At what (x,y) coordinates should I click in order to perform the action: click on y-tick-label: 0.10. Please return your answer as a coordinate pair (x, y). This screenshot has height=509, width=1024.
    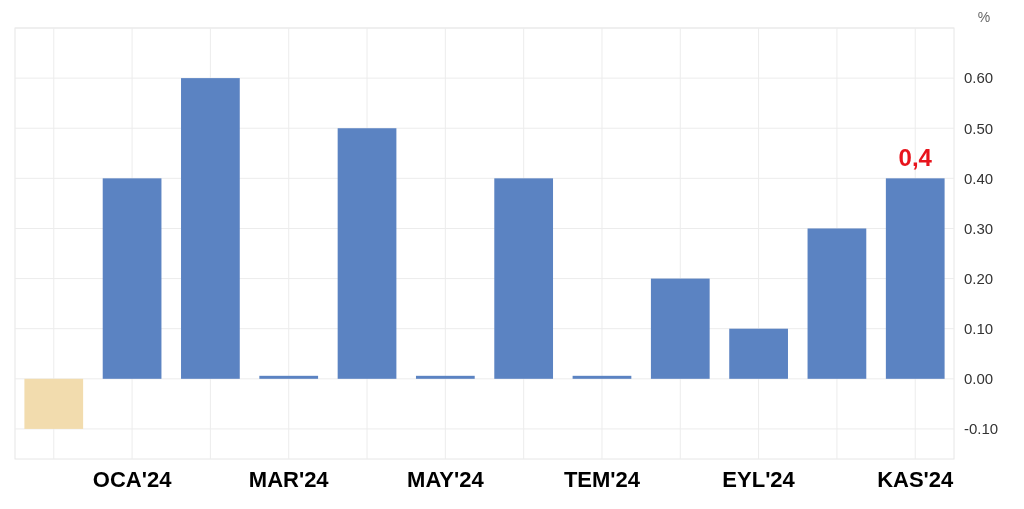
    Looking at the image, I should click on (979, 328).